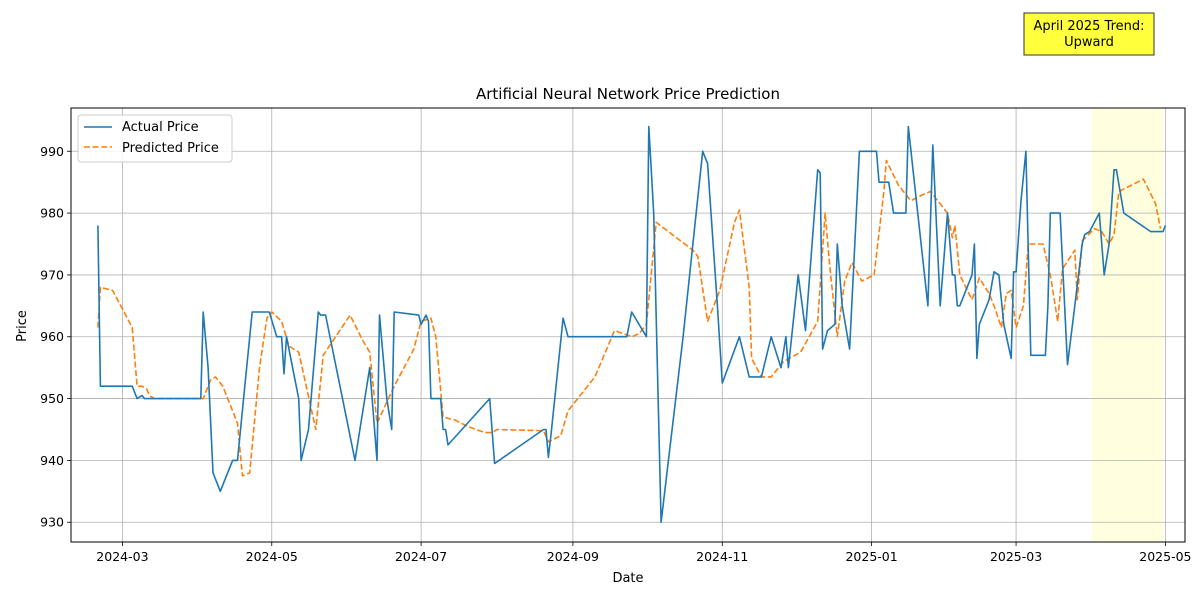 This screenshot has height=600, width=1200. I want to click on annotation-box, so click(1089, 34).